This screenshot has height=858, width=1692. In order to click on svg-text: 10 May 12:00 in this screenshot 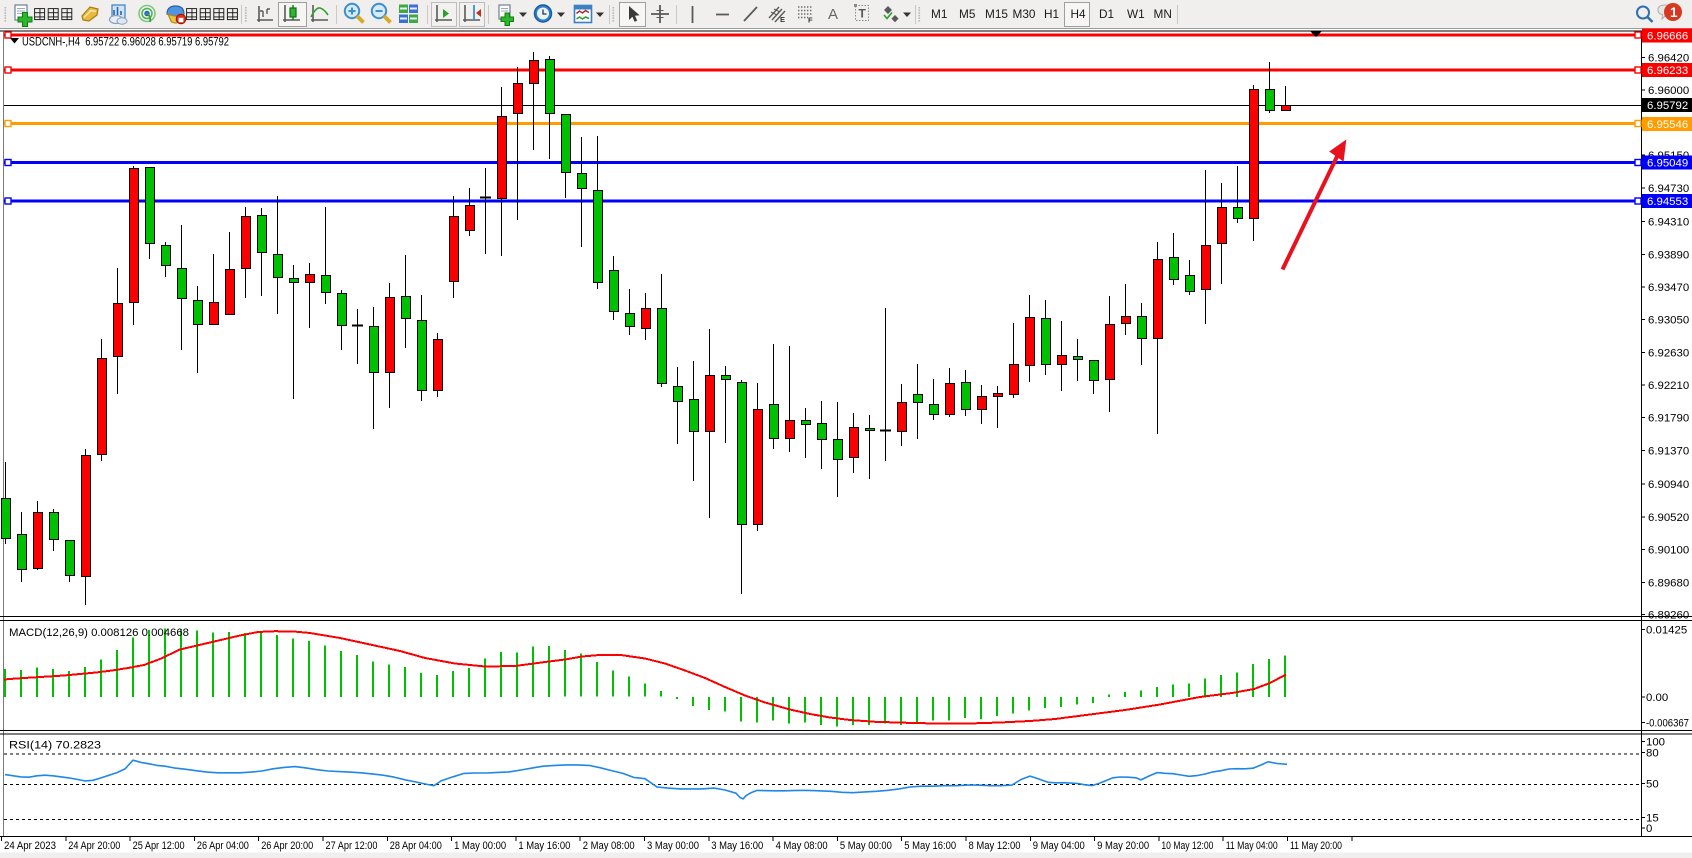, I will do `click(1187, 846)`.